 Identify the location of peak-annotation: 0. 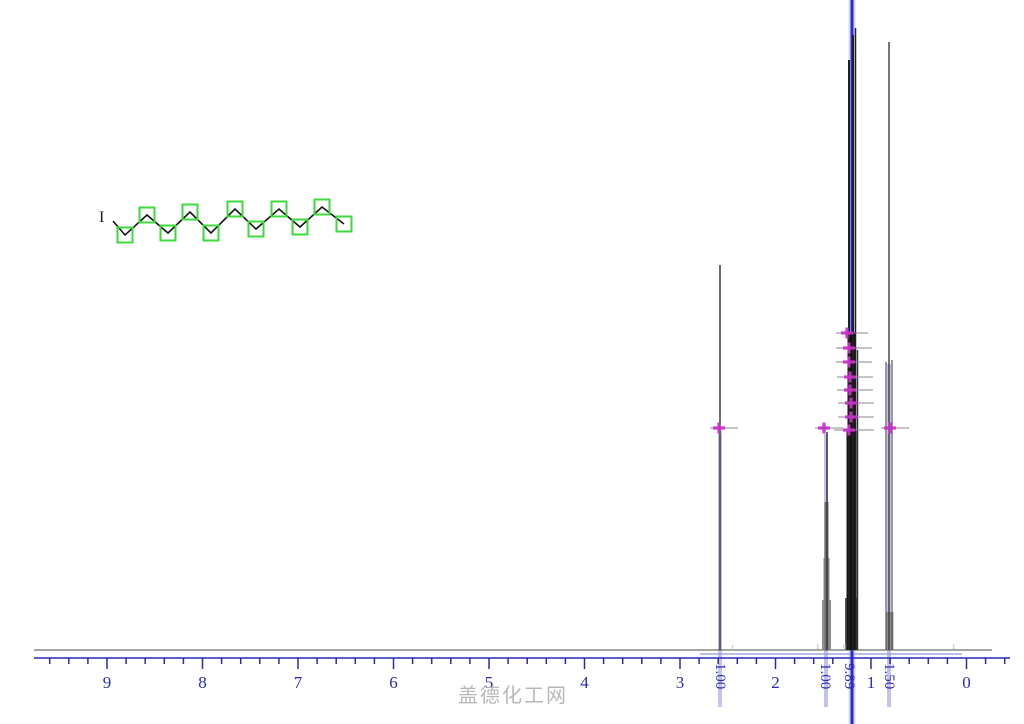
(845, 647).